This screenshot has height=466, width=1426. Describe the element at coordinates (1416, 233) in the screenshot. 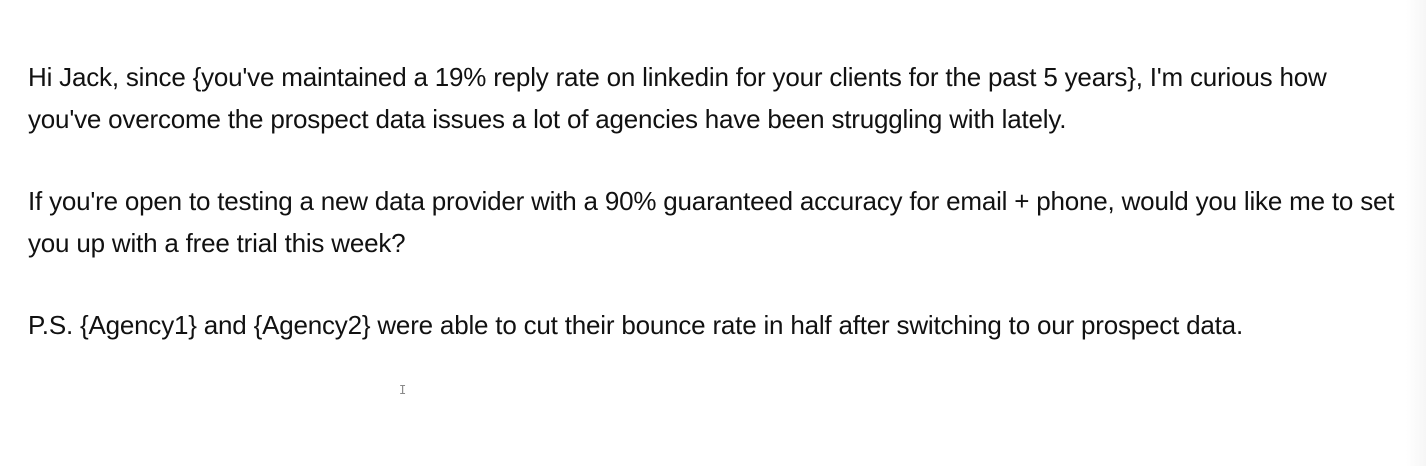

I see `page-edge-divider` at that location.